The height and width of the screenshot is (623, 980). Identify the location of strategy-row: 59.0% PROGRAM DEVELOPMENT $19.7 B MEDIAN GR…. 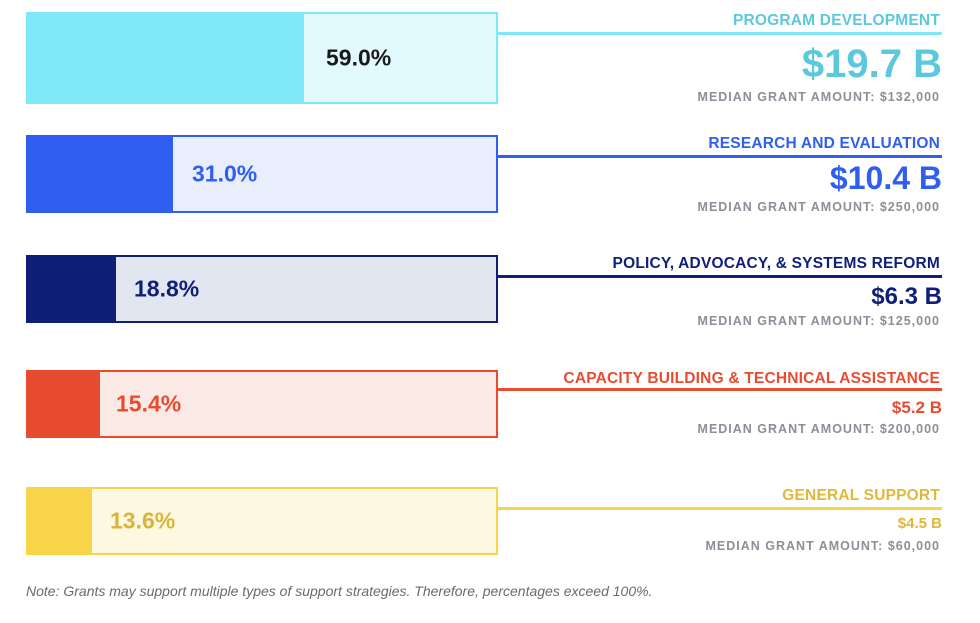
(490, 58).